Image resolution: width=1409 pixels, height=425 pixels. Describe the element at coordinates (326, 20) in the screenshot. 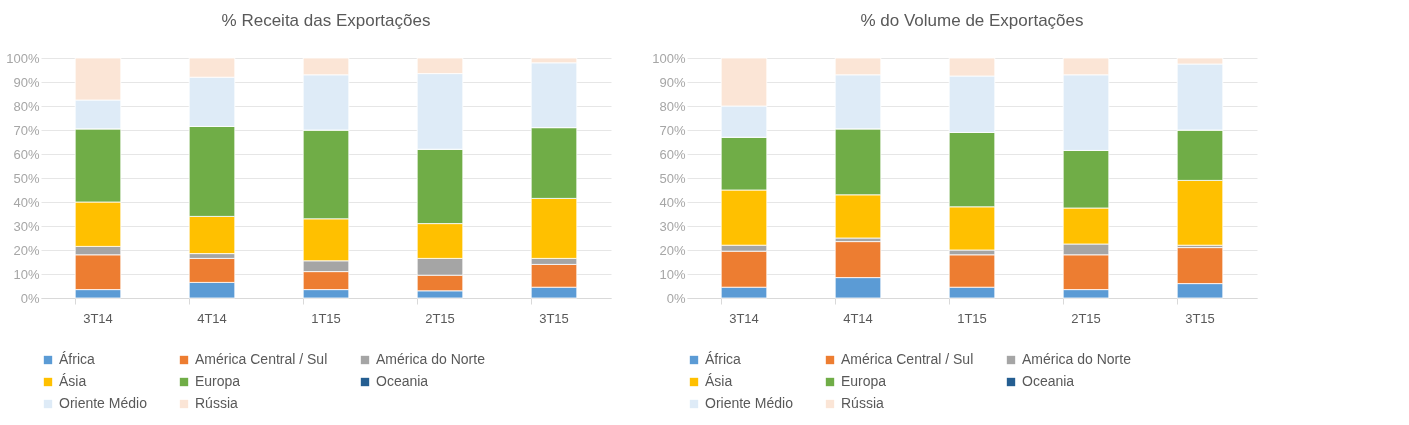

I see `chart-title: % Receita das Exportações` at that location.